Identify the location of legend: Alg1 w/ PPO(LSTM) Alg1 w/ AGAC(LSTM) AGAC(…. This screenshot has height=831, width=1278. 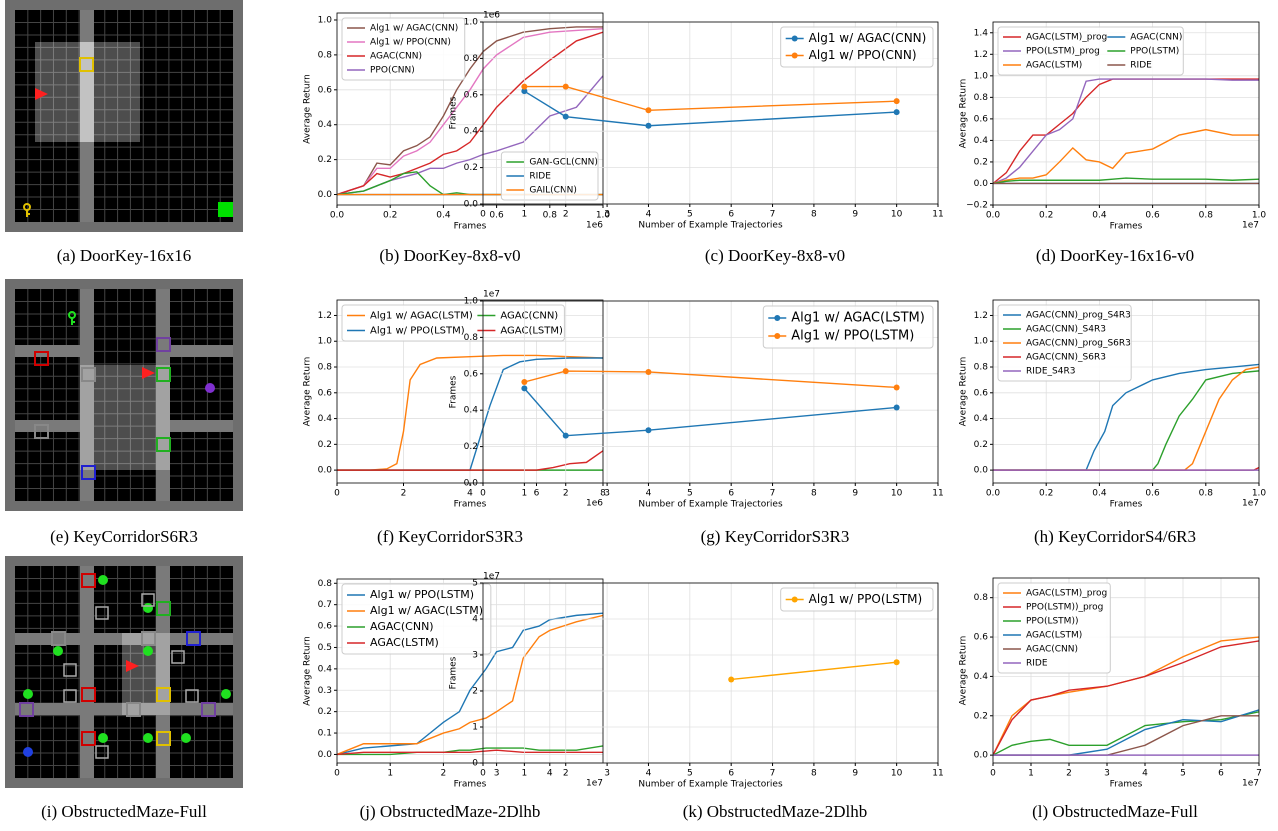
(416, 619).